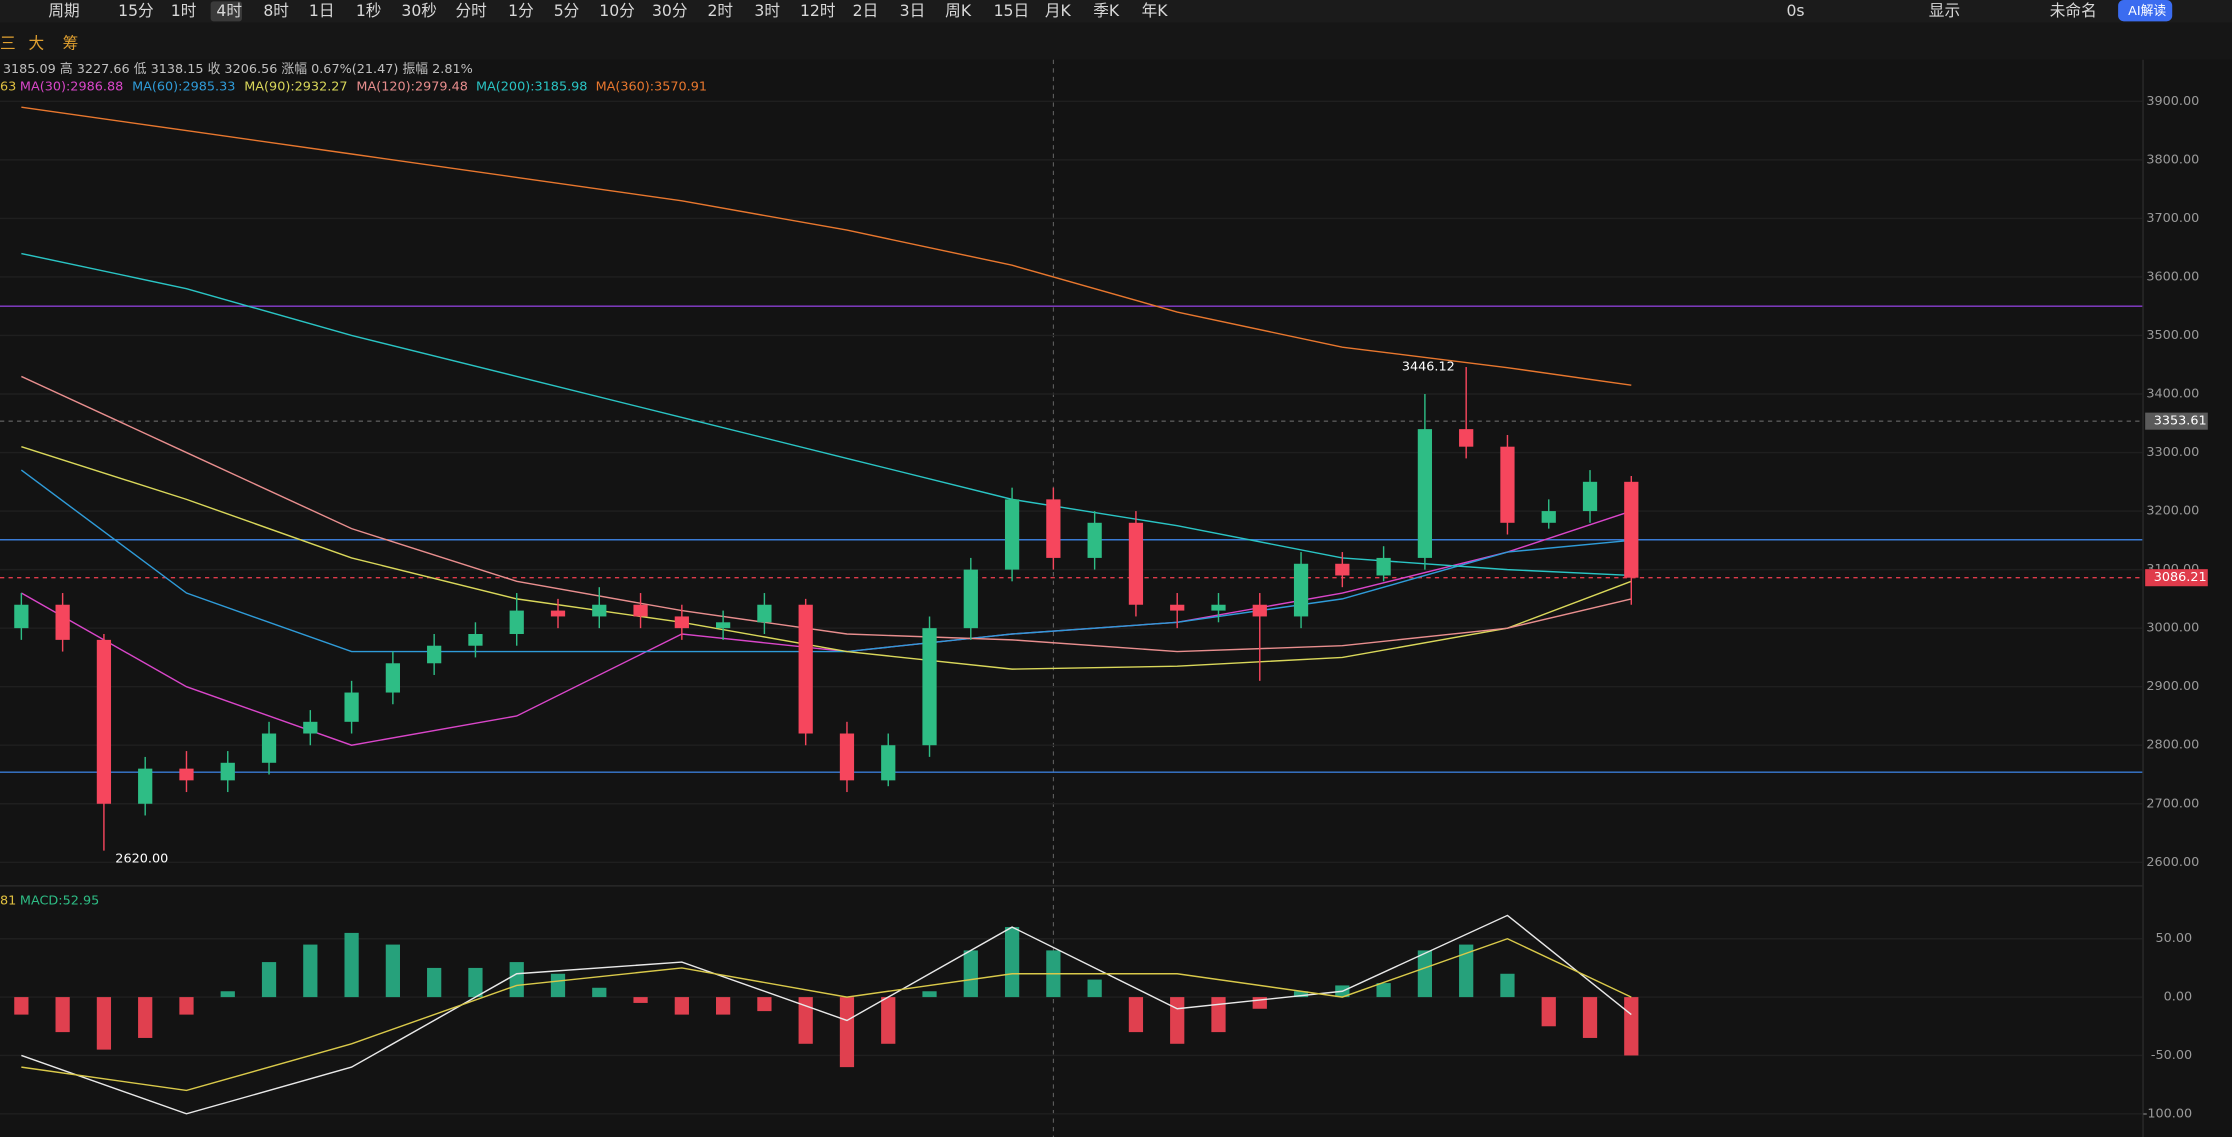 This screenshot has width=2232, height=1137. Describe the element at coordinates (1155, 10) in the screenshot. I see `timeframe: 年K` at that location.